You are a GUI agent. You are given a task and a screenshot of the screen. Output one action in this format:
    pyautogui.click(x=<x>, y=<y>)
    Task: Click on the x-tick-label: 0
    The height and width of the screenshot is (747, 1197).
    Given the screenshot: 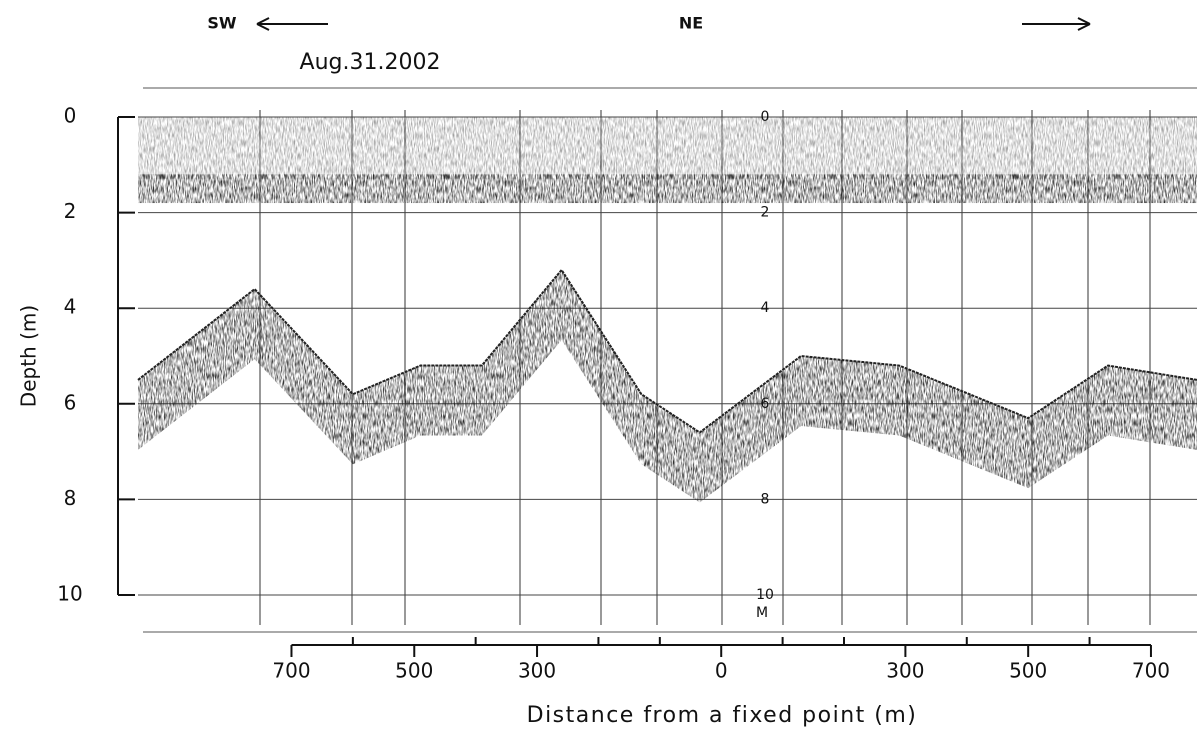 What is the action you would take?
    pyautogui.click(x=721, y=671)
    